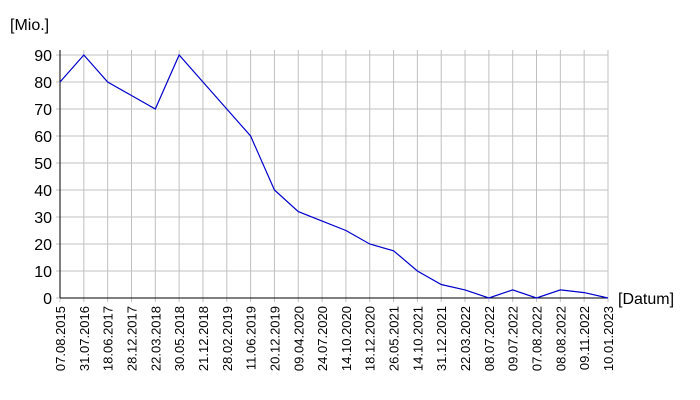 This screenshot has height=400, width=700. What do you see at coordinates (346, 338) in the screenshot?
I see `x-tick-label: 14.10.2020` at bounding box center [346, 338].